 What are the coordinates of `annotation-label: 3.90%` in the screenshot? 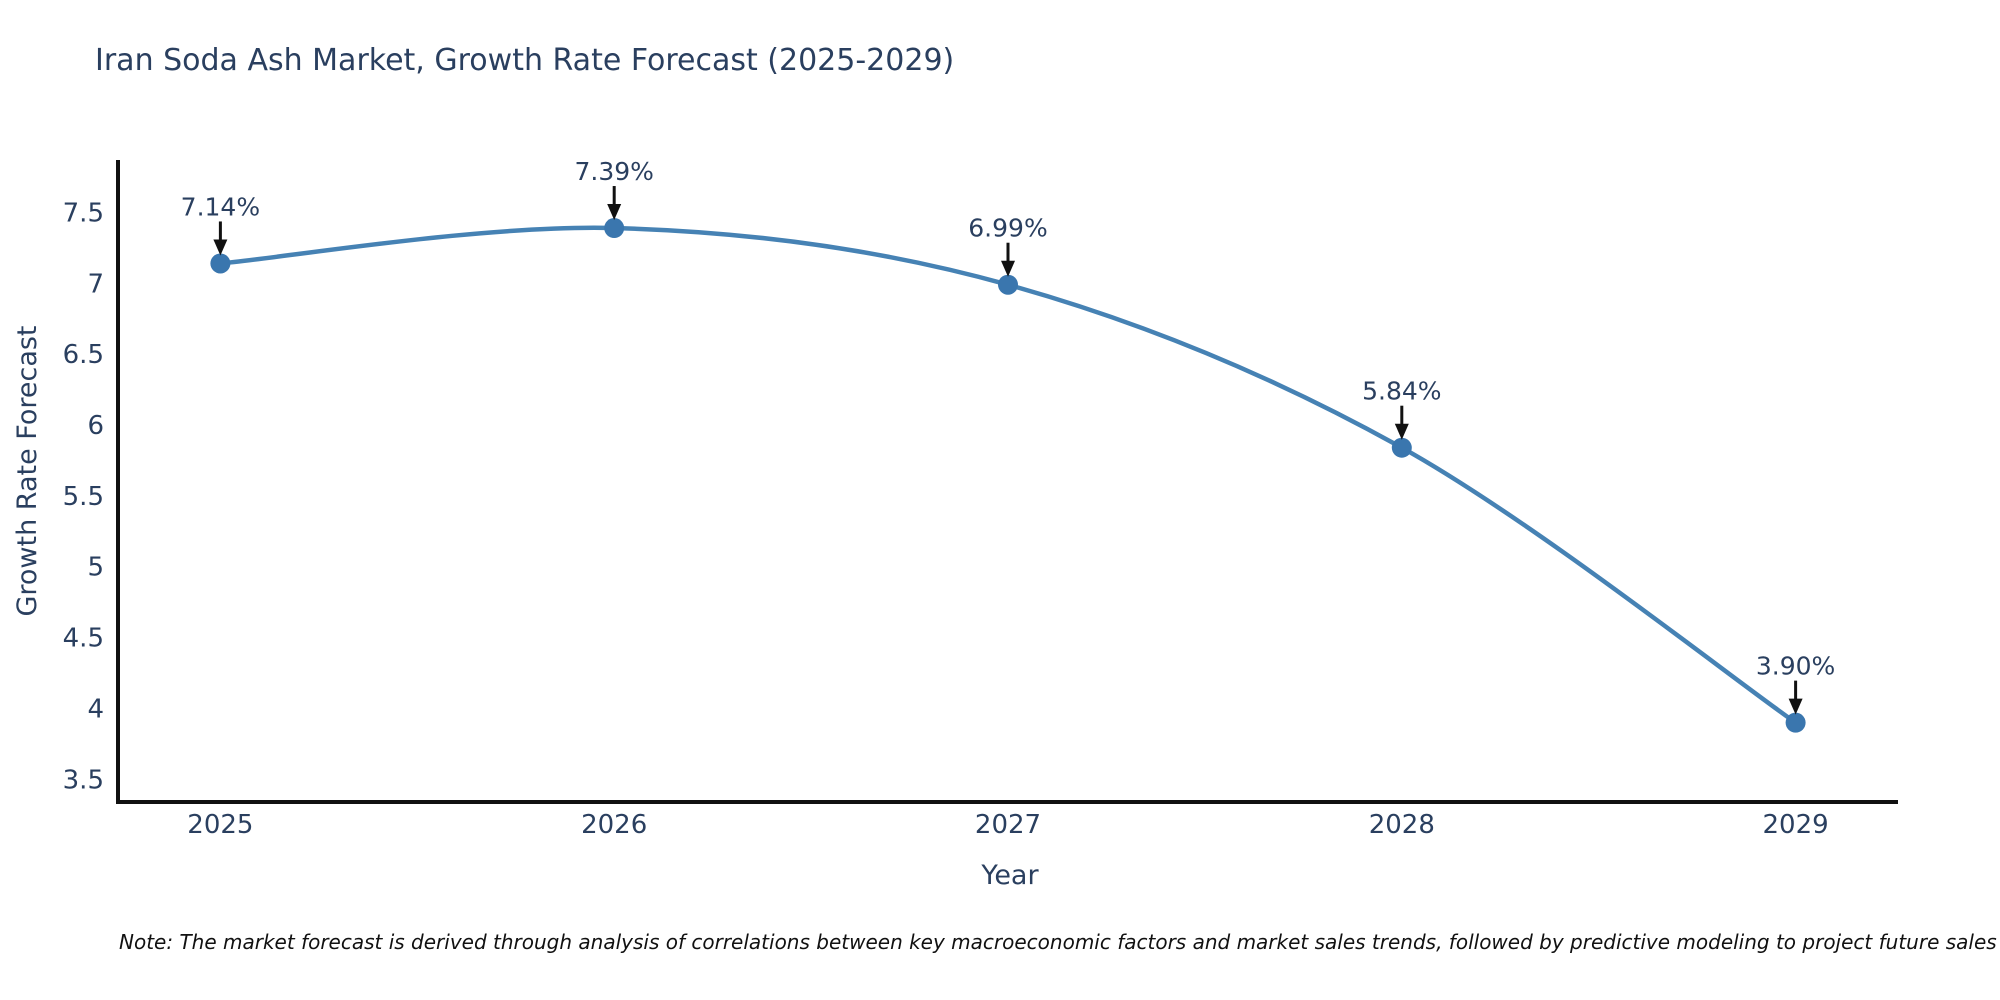 It's located at (1795, 666).